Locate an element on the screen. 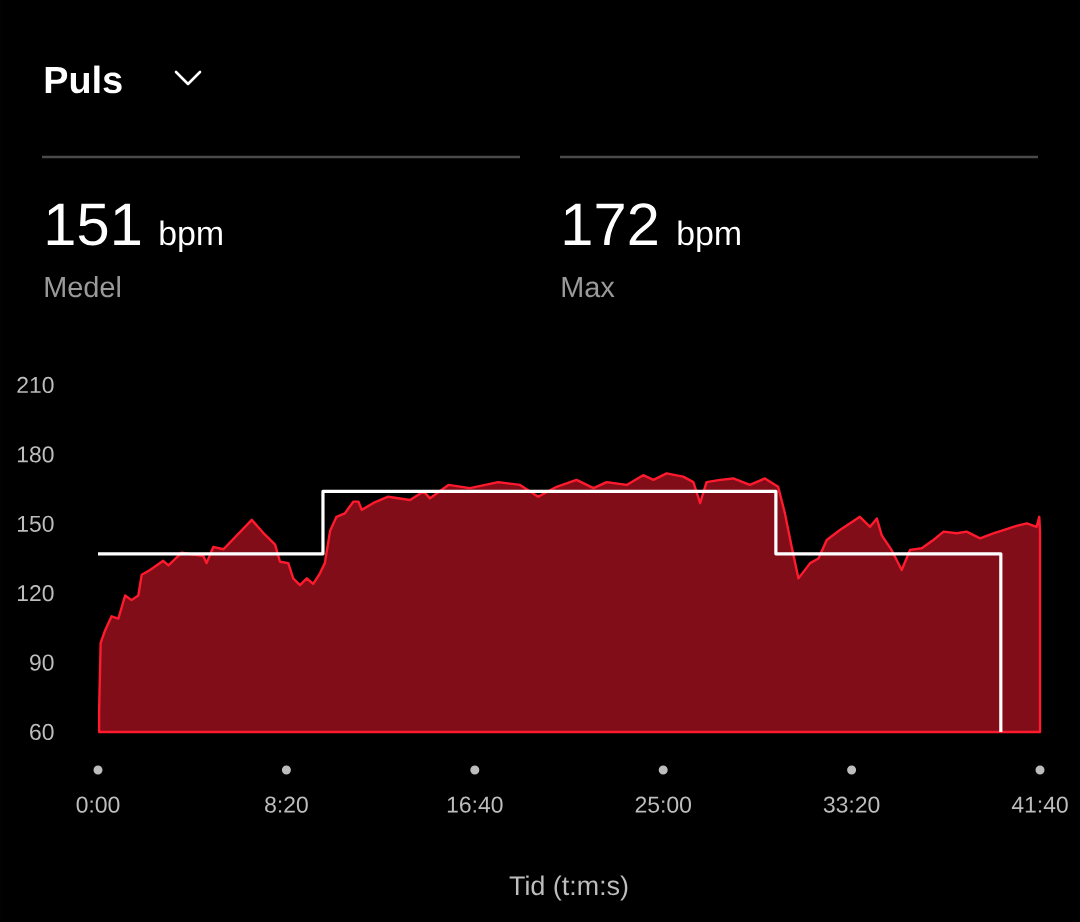  y-tick-label: 120 is located at coordinates (35, 593).